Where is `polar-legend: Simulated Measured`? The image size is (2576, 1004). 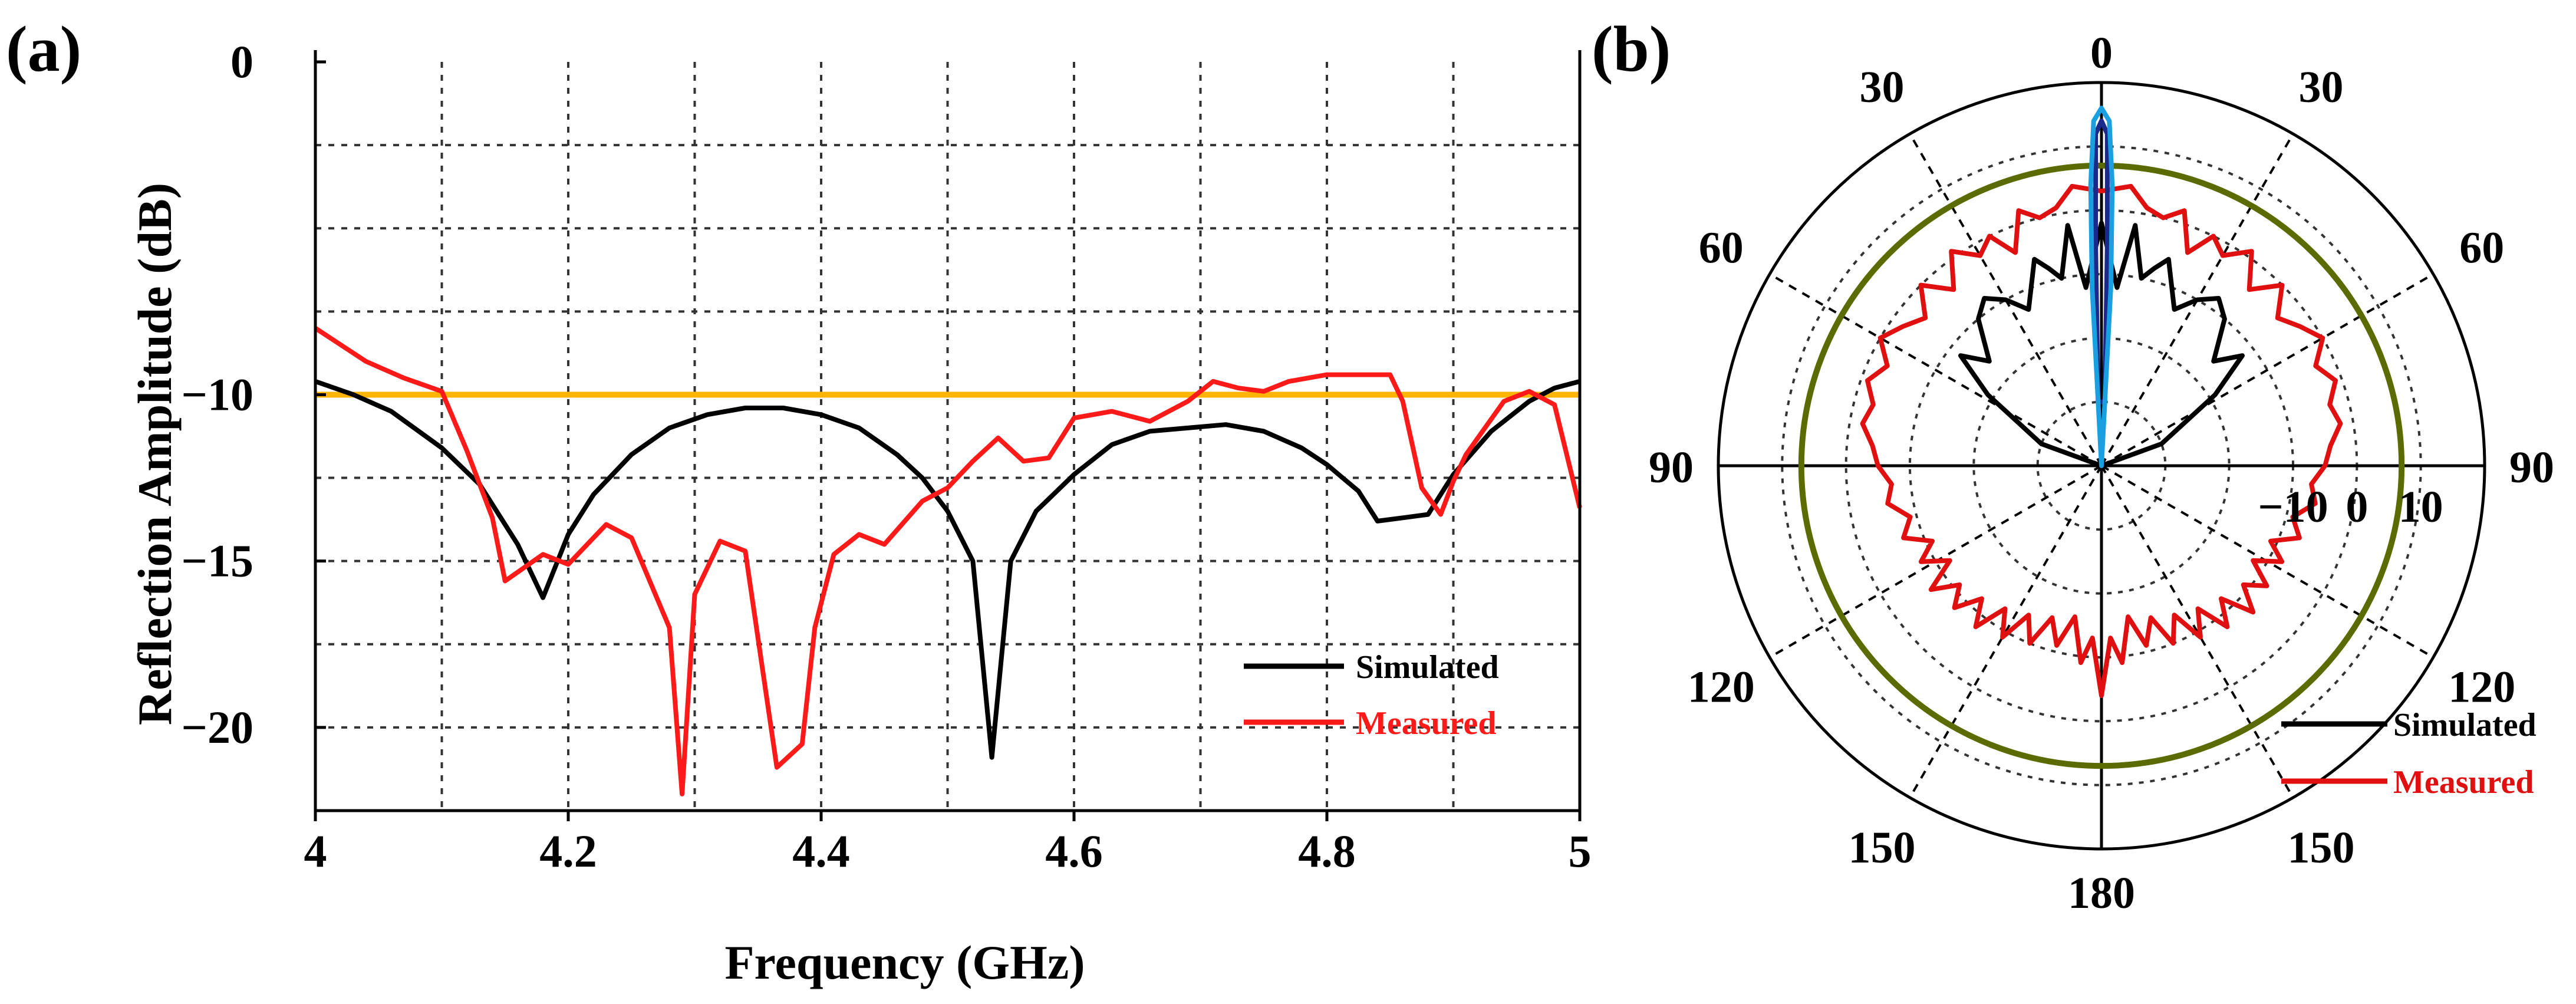
polar-legend: Simulated Measured is located at coordinates (2409, 754).